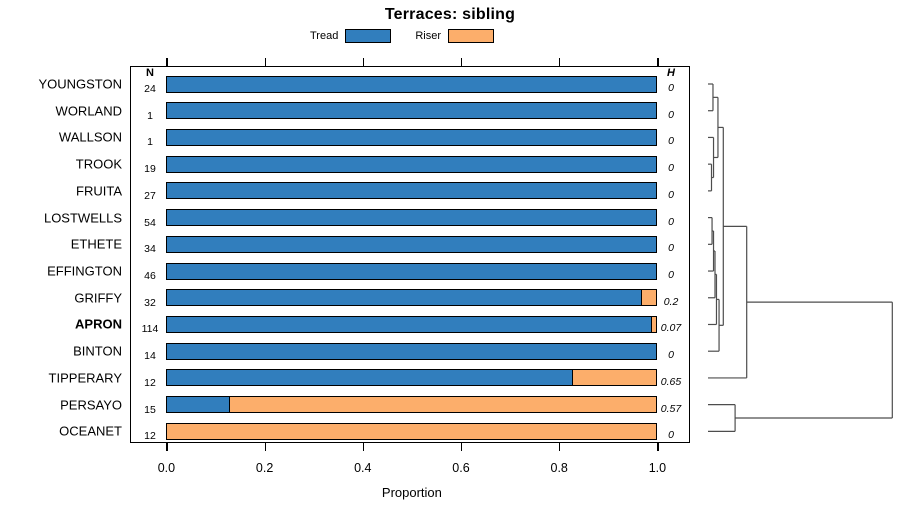 This screenshot has width=900, height=520. I want to click on legend: Tread Riser, so click(410, 36).